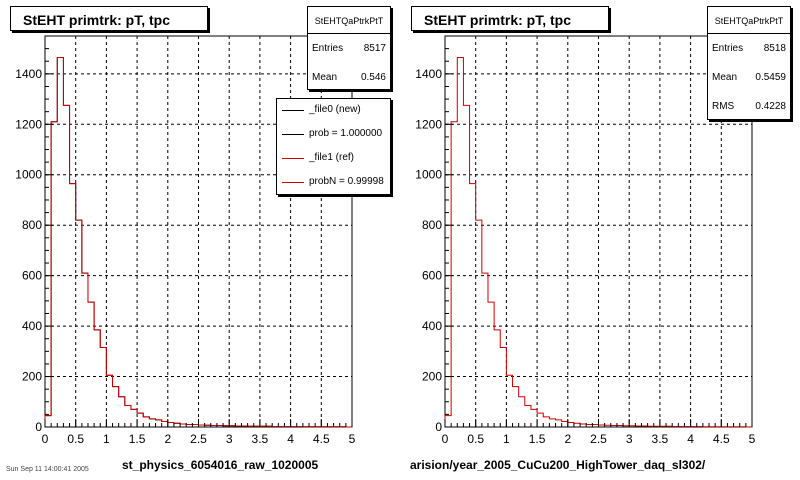  What do you see at coordinates (28, 74) in the screenshot?
I see `y-tick-label-left: 1400` at bounding box center [28, 74].